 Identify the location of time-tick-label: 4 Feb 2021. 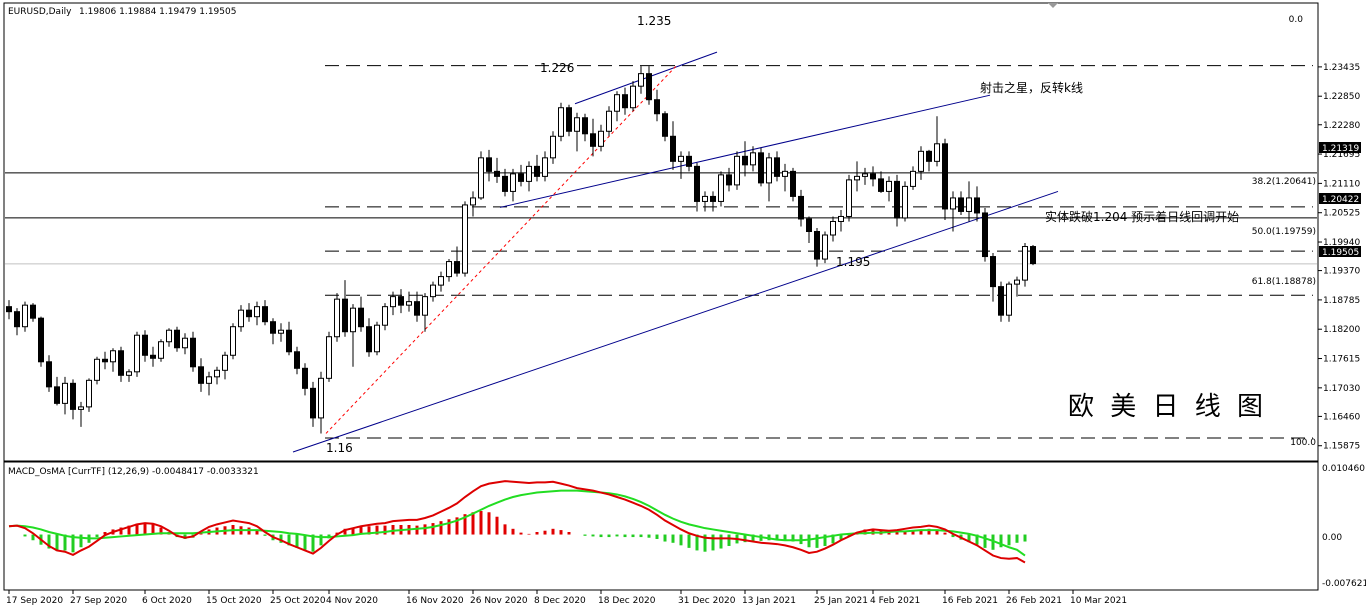
(895, 601).